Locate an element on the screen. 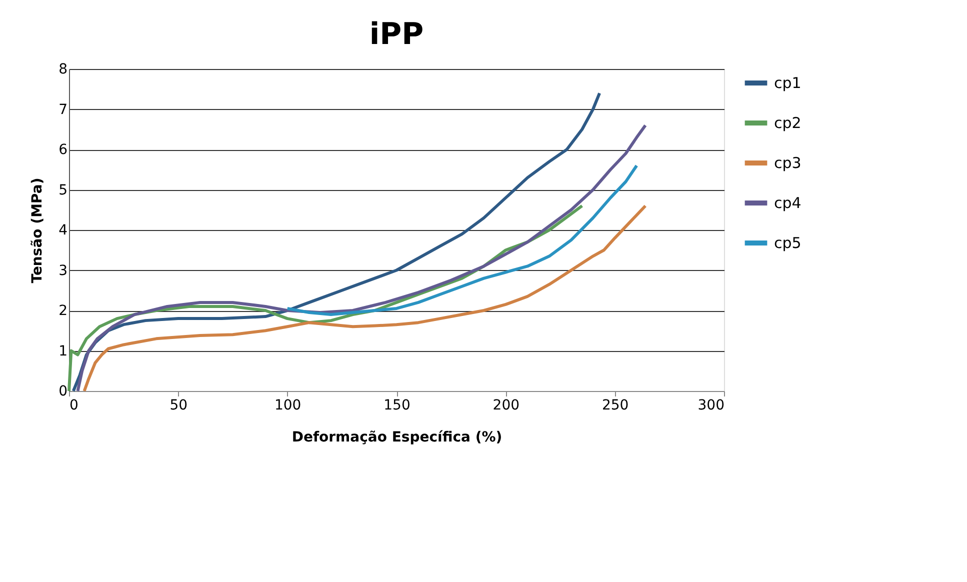  legend-label: cp5 is located at coordinates (788, 243).